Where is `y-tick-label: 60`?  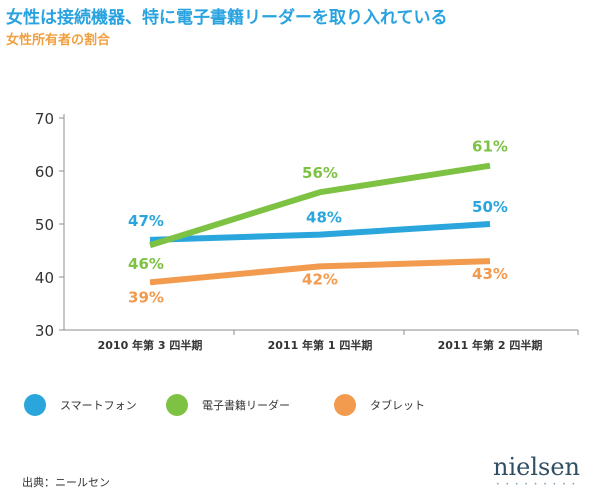 y-tick-label: 60 is located at coordinates (44, 172).